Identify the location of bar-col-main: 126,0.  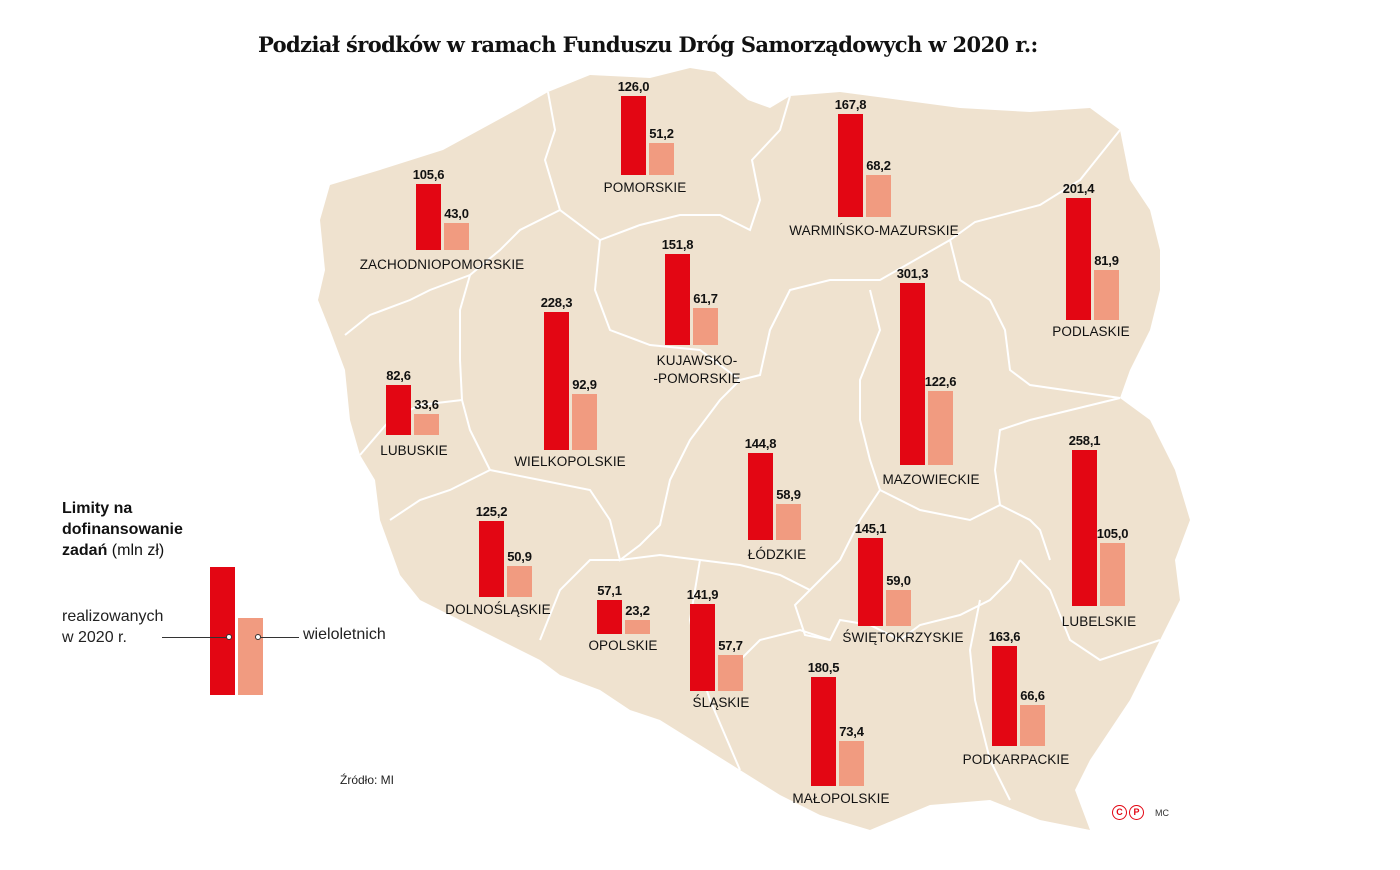
(633, 127).